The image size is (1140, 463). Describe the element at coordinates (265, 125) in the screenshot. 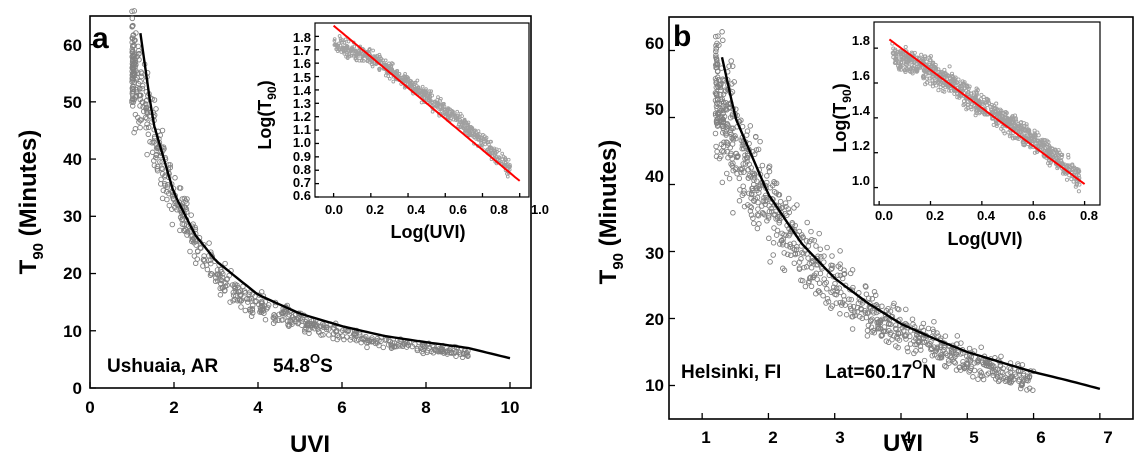

I see `panel-a-inset-y-label-main: Log(T` at that location.